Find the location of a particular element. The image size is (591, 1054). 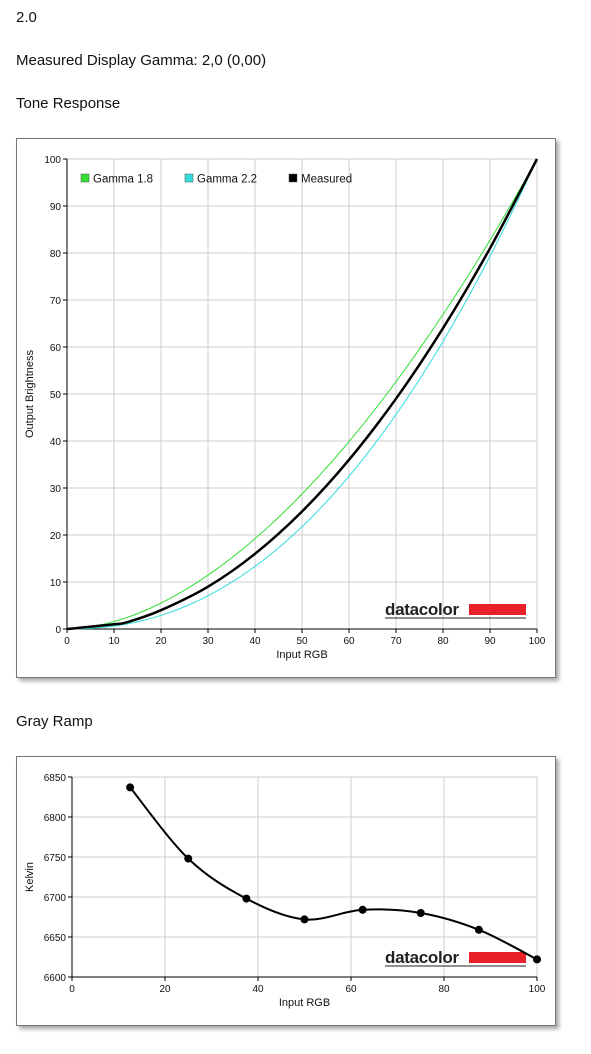

gray-ramp-heading: Gray Ramp is located at coordinates (54, 721).